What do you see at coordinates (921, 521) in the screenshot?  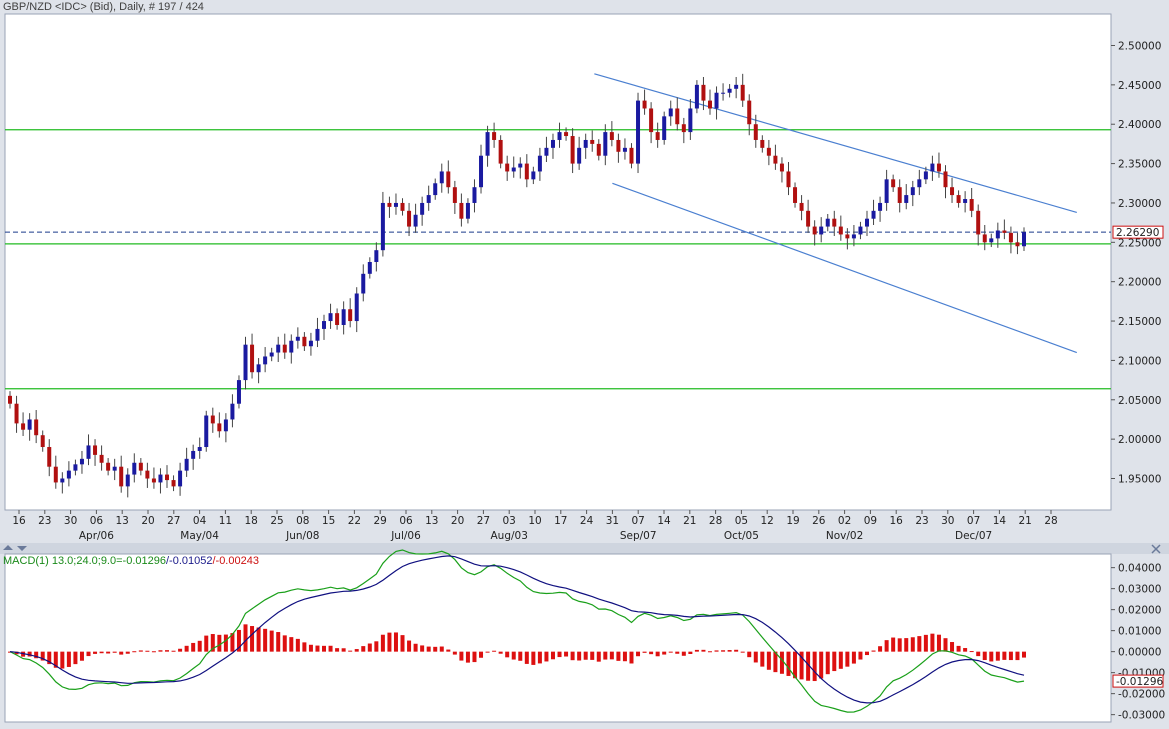 I see `date-tick-label: 23` at bounding box center [921, 521].